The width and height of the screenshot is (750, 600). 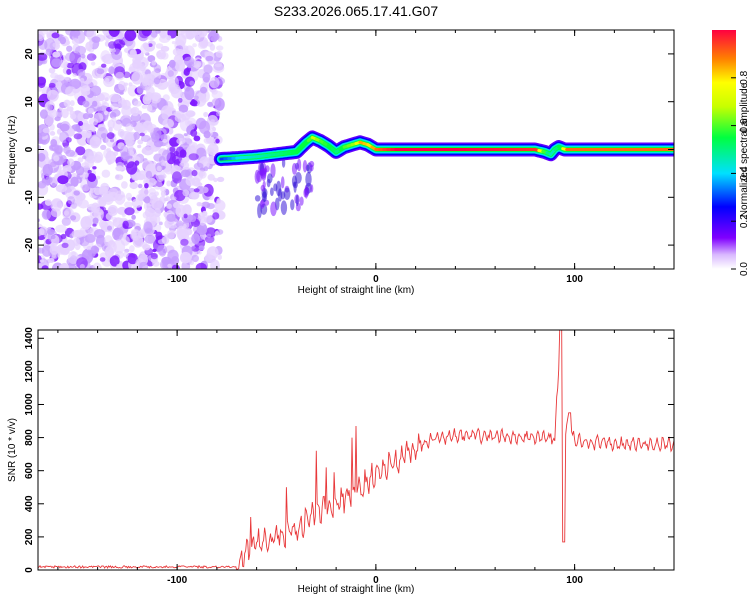 What do you see at coordinates (29, 404) in the screenshot?
I see `y-tick-label: 1000` at bounding box center [29, 404].